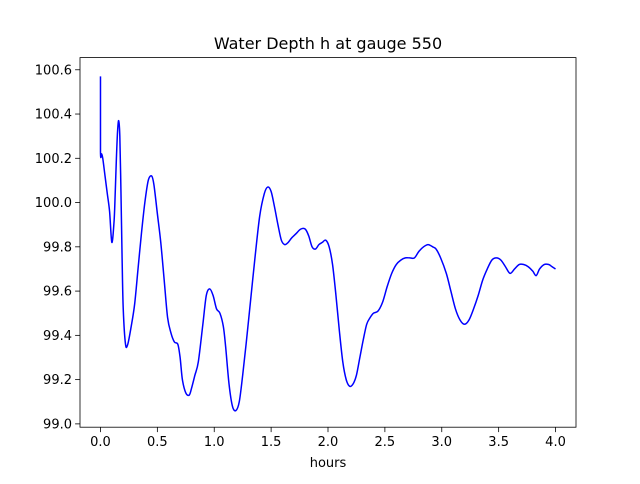 The image size is (640, 484). I want to click on x-tick-label: 4.0, so click(555, 442).